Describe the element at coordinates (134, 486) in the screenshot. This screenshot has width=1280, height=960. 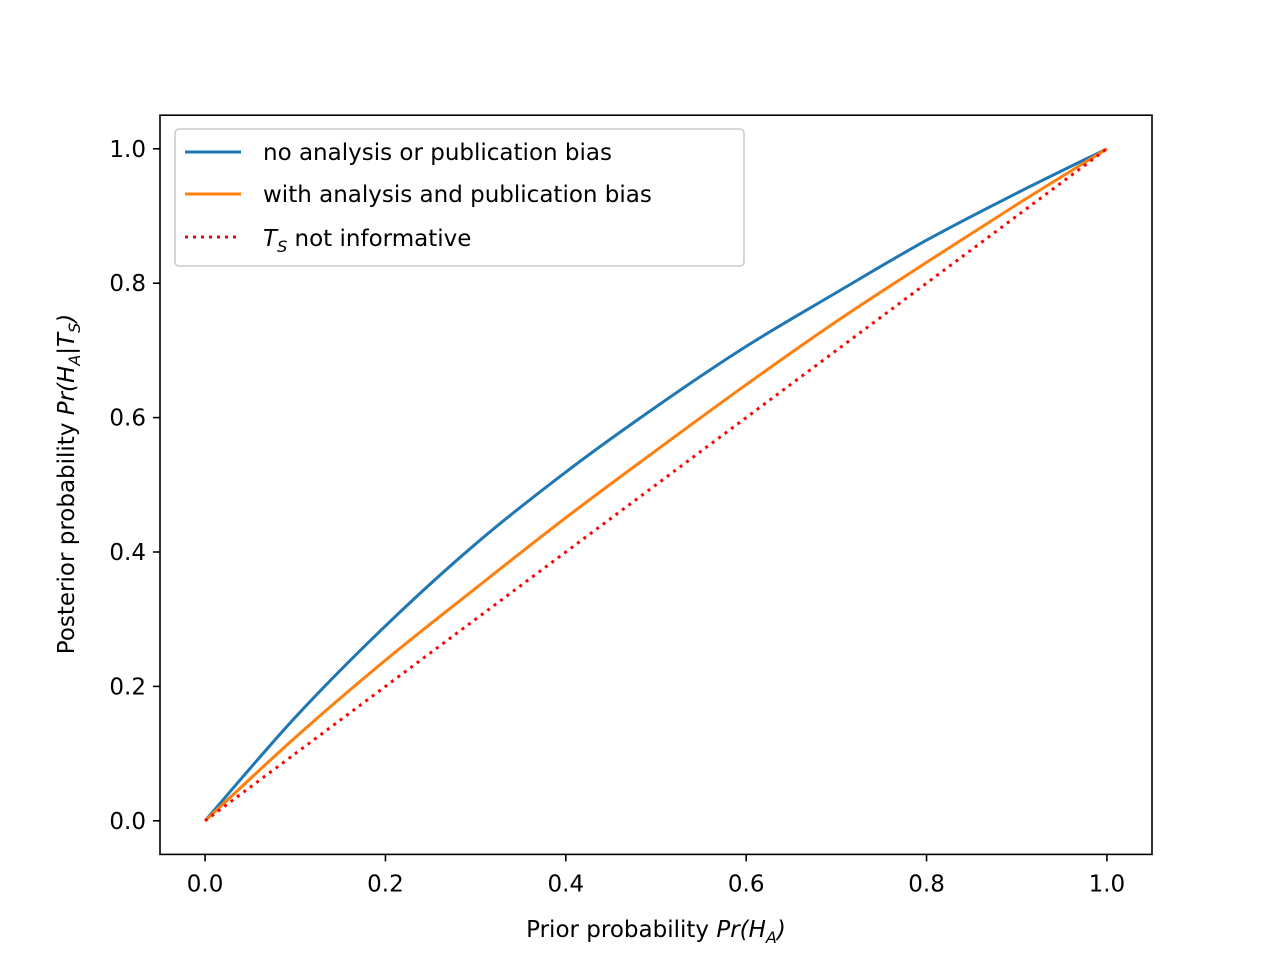
I see `y-axis: 0.0 0.2 0.4 0.6 0.8 1.0` at that location.